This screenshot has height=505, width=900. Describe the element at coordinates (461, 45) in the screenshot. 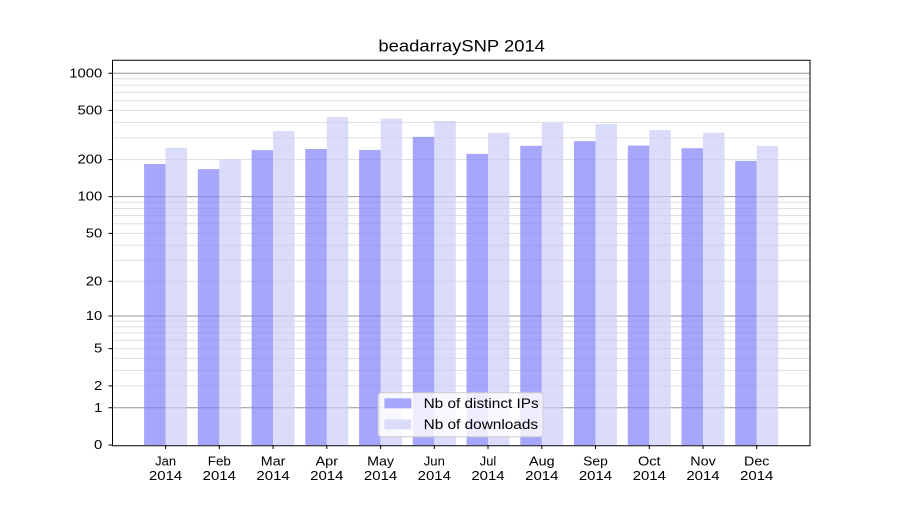

I see `svg-text: beadarraySNP 2014` at that location.